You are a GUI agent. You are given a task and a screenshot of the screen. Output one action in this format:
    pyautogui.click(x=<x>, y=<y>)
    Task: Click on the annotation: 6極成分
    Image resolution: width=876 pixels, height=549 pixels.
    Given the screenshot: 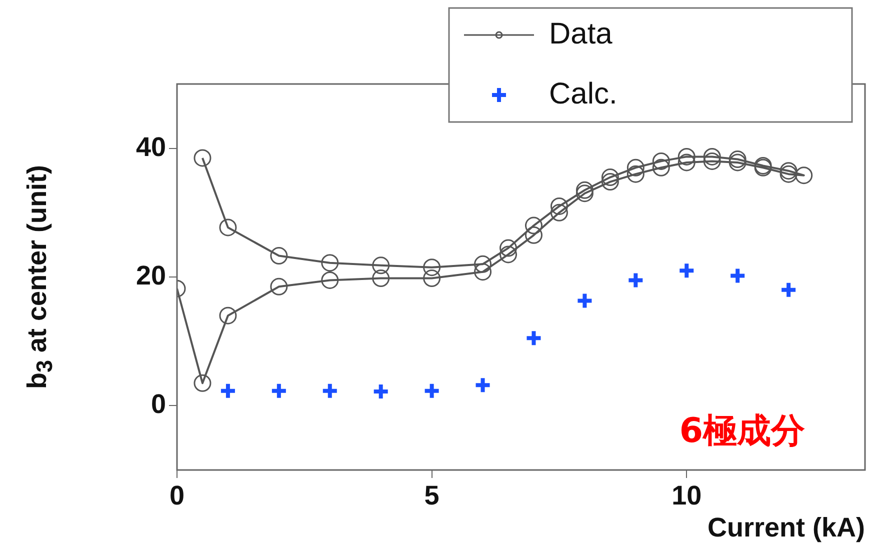 What is the action you would take?
    pyautogui.click(x=742, y=431)
    